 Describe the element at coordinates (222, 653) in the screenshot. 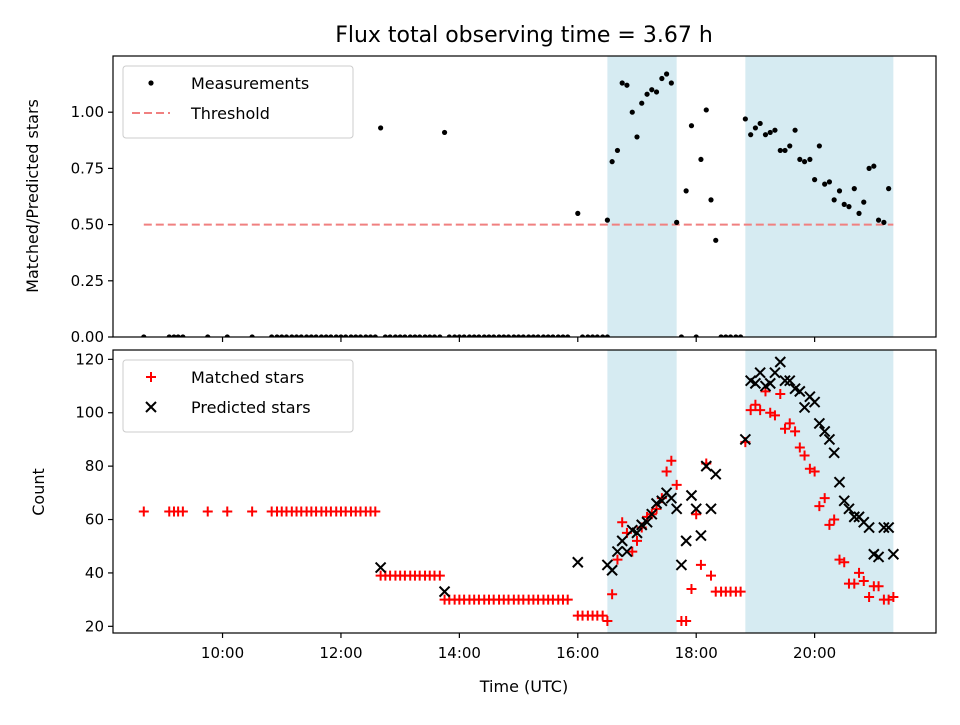

I see `x-tick-label: 10:00` at that location.